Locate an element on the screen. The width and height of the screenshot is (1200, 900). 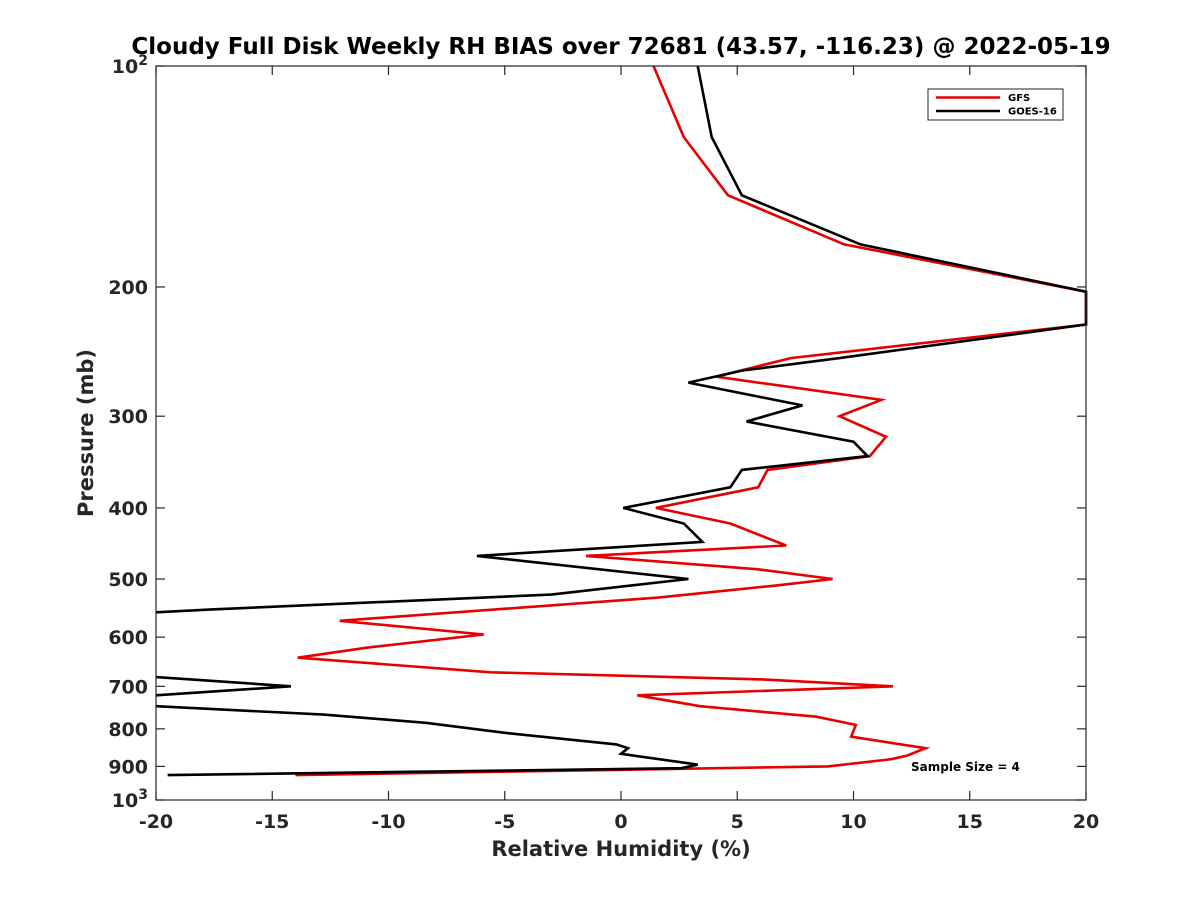
x-tick-label: 20 is located at coordinates (1086, 822).